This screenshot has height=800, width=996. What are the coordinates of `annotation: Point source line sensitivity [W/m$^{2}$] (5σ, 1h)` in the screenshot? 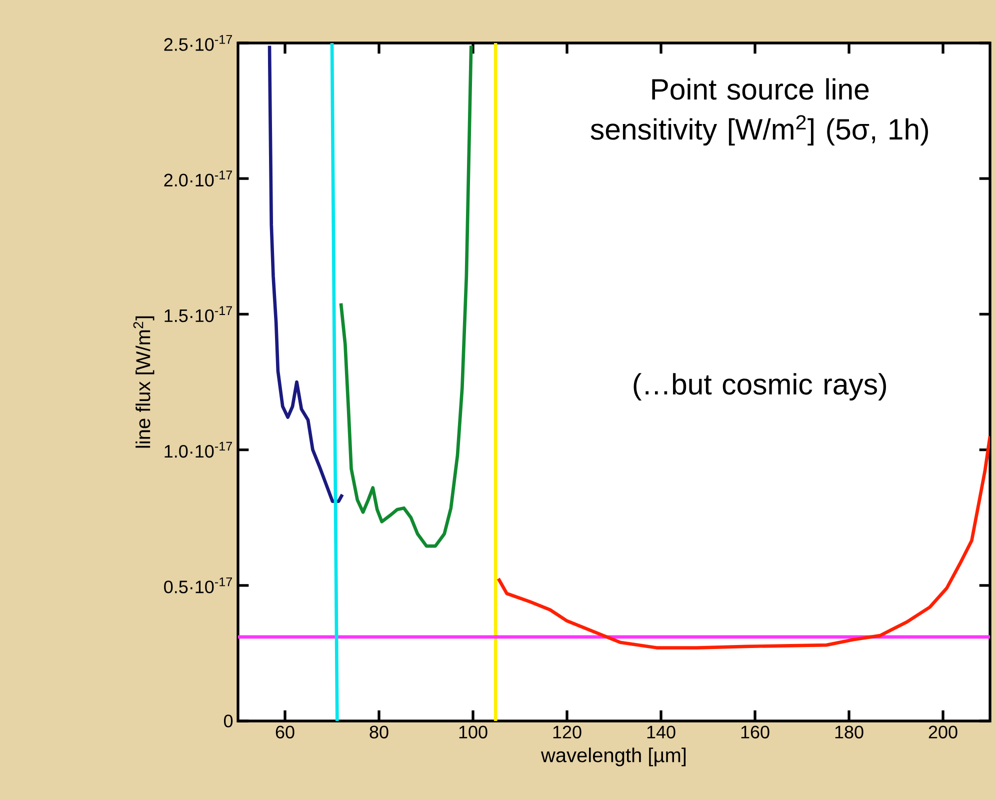 It's located at (759, 112).